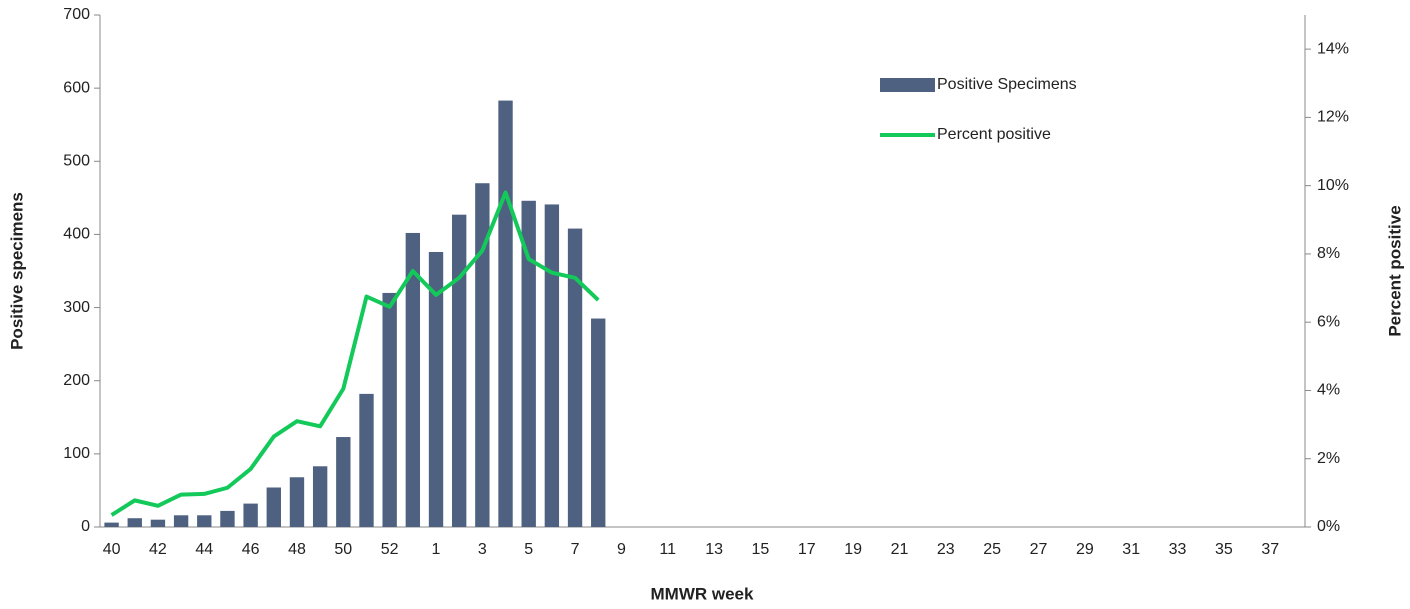 Image resolution: width=1410 pixels, height=609 pixels. Describe the element at coordinates (1085, 549) in the screenshot. I see `x-tick-label: 29` at that location.